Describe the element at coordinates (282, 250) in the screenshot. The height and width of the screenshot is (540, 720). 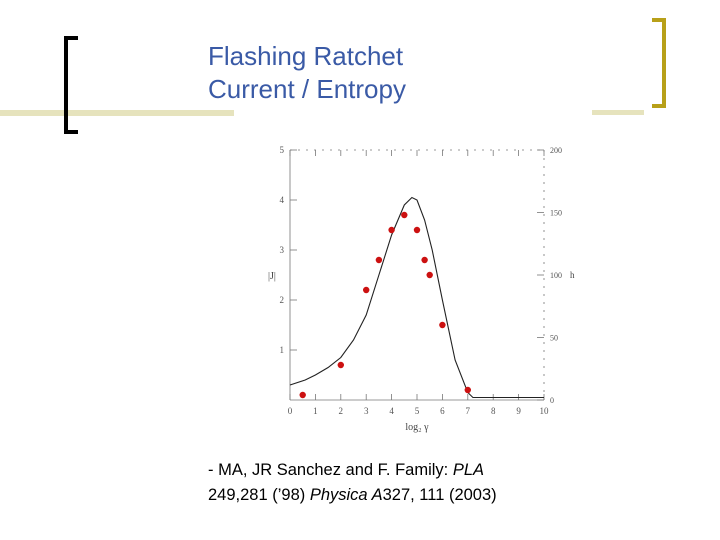
I see `y-tick-label: 3` at that location.